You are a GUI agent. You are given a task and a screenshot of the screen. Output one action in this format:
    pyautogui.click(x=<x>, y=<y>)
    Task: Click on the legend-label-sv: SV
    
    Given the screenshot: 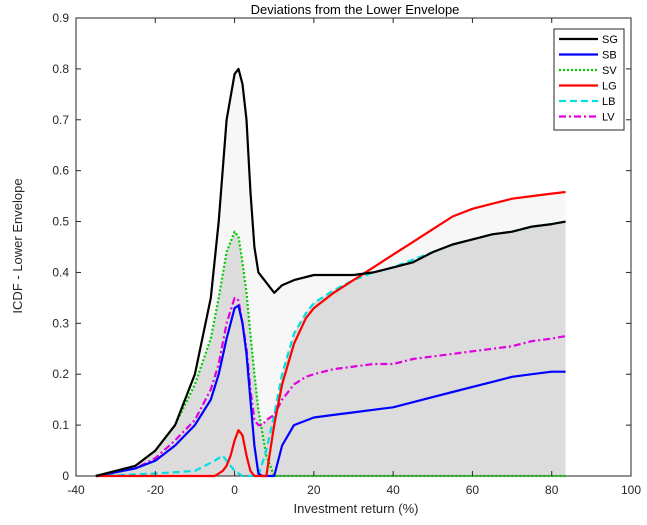 What is the action you would take?
    pyautogui.click(x=609, y=71)
    